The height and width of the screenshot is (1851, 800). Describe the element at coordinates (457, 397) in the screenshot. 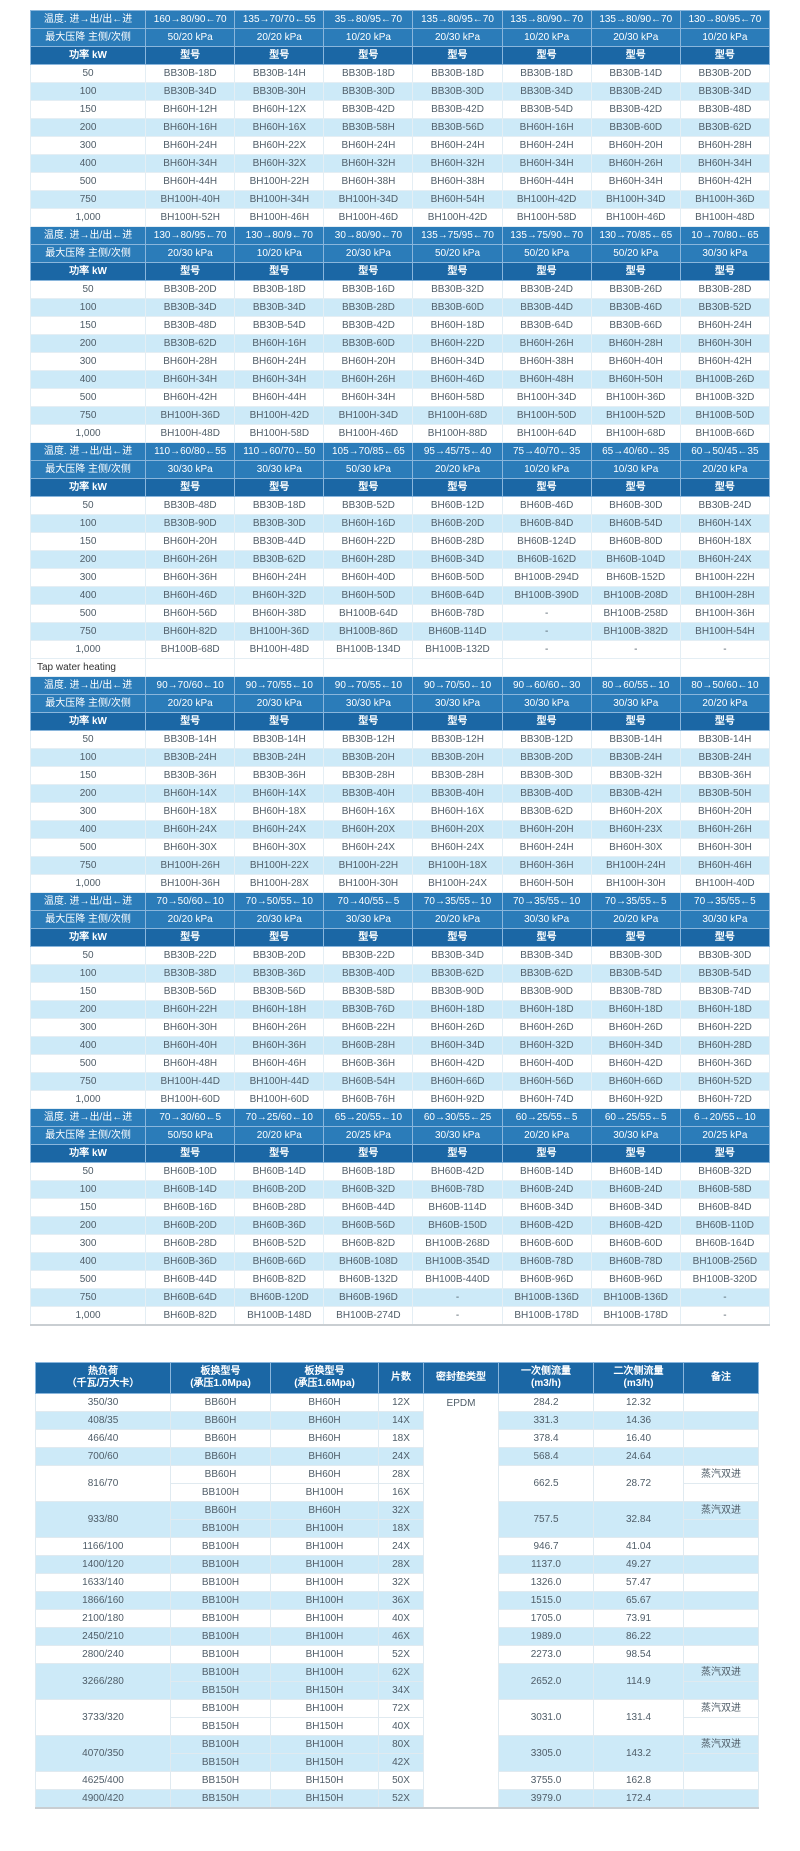

I see `model-cell: BH60H-58D` at that location.